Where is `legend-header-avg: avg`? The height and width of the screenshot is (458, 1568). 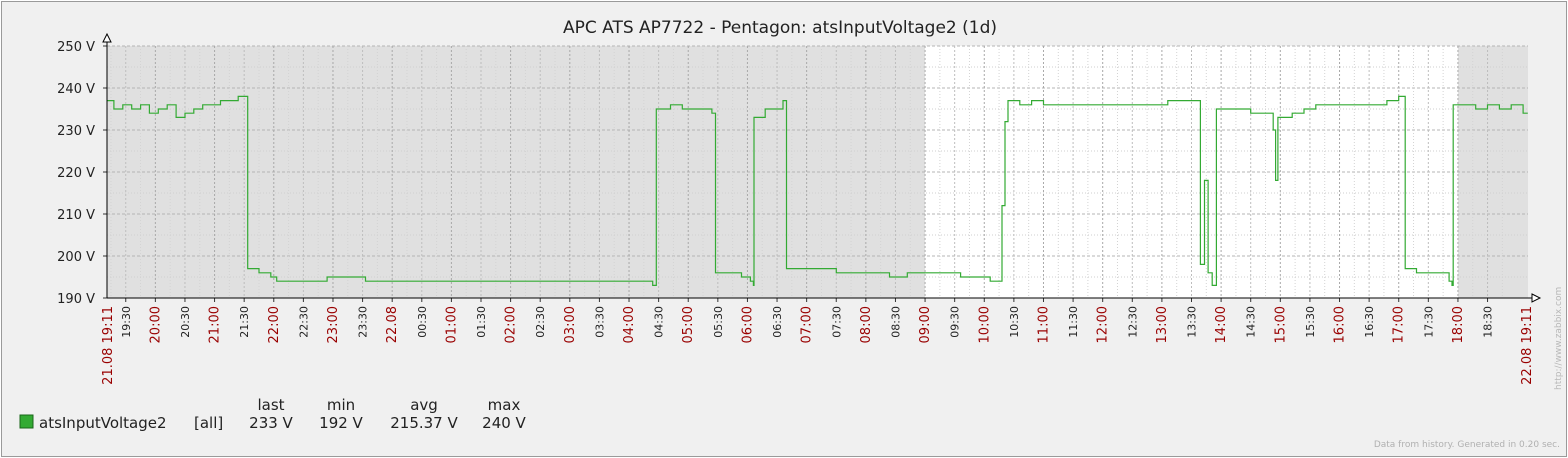 legend-header-avg: avg is located at coordinates (424, 405).